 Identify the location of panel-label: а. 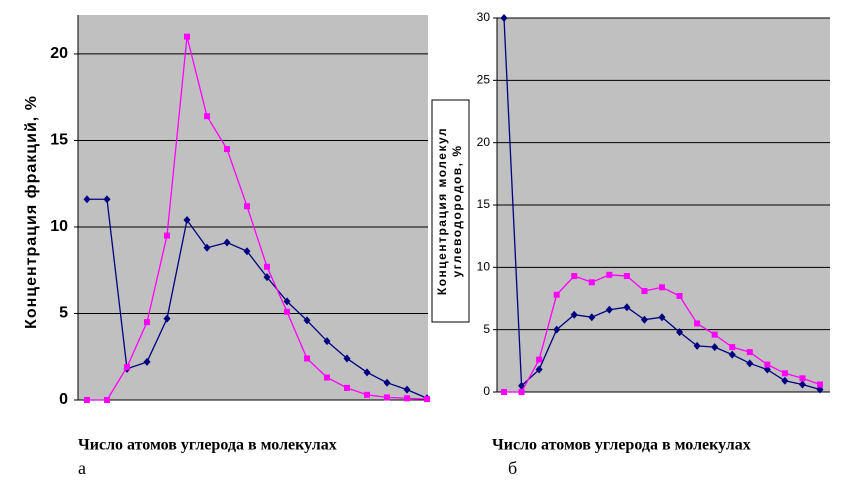
(82, 468).